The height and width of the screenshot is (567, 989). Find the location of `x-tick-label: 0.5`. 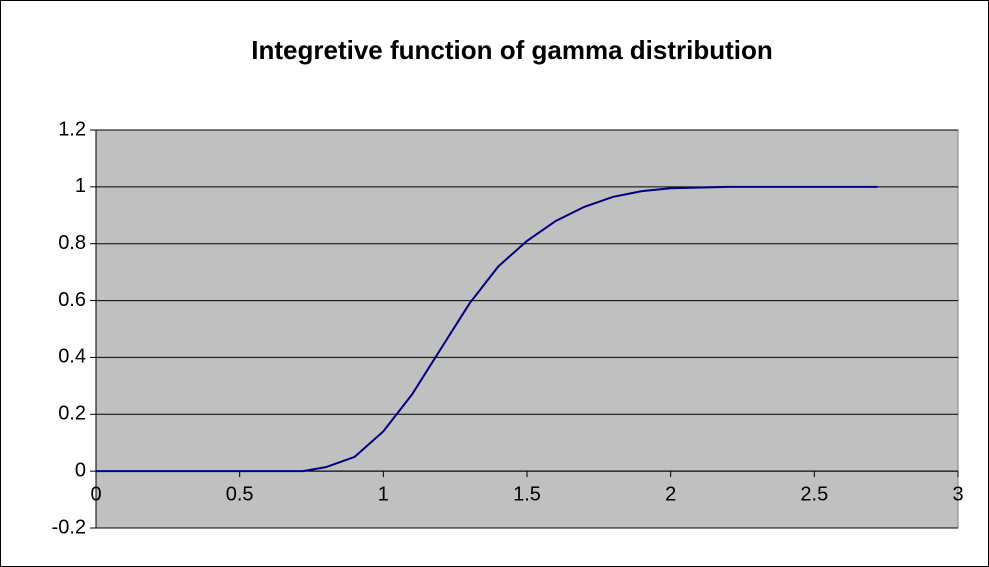

x-tick-label: 0.5 is located at coordinates (240, 494).